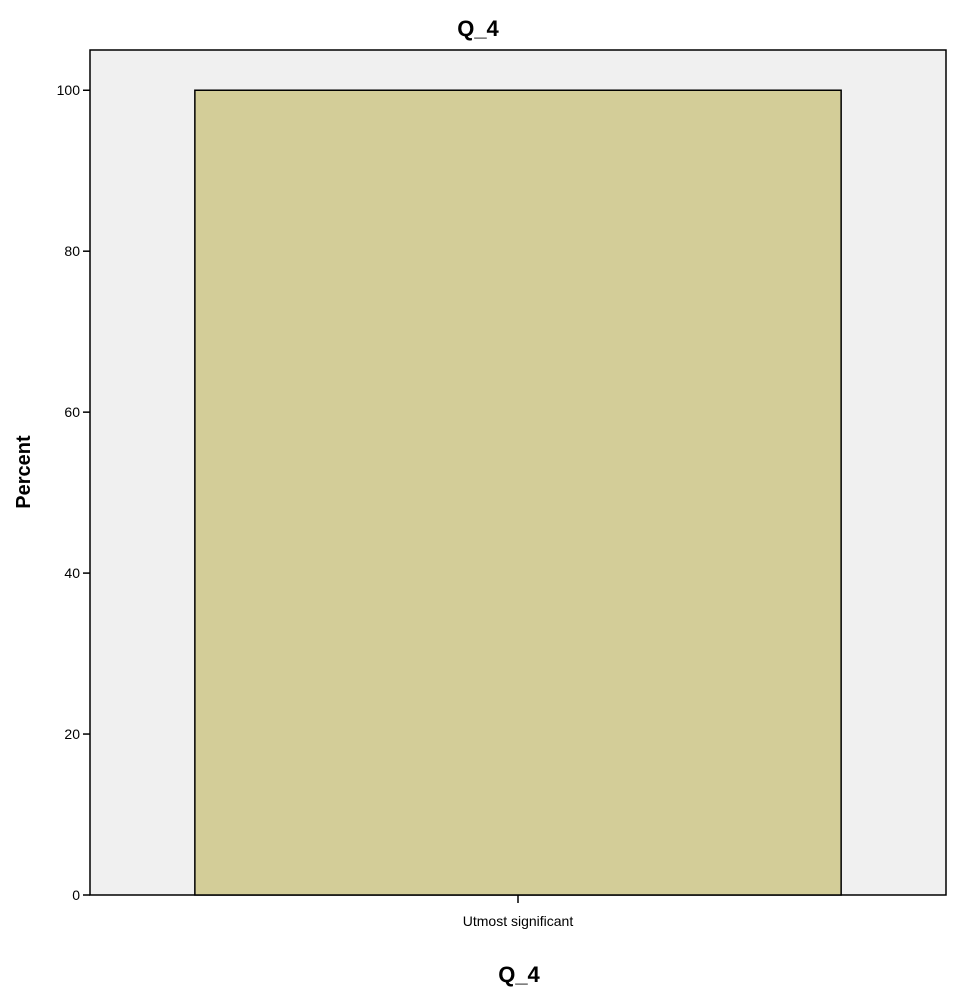  What do you see at coordinates (73, 492) in the screenshot?
I see `y-axis: 0 20 40 60 80 100` at bounding box center [73, 492].